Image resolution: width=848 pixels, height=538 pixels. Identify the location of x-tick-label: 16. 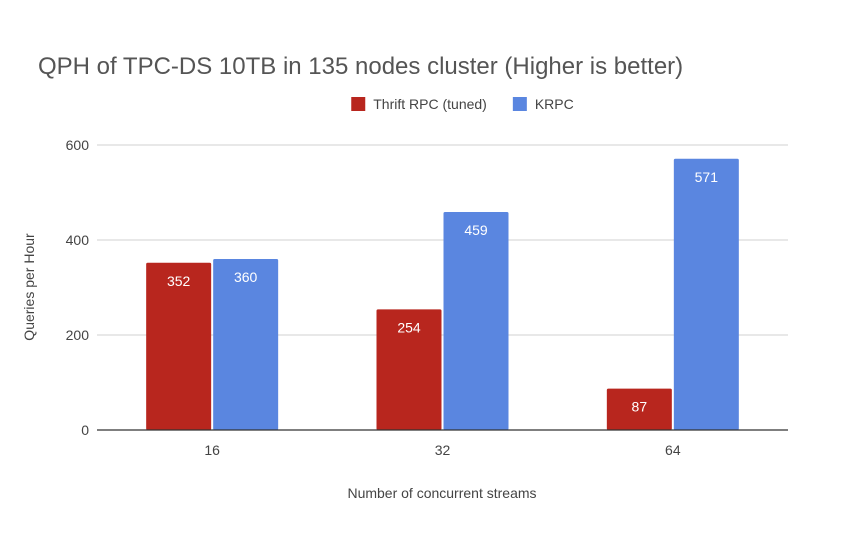
(212, 450).